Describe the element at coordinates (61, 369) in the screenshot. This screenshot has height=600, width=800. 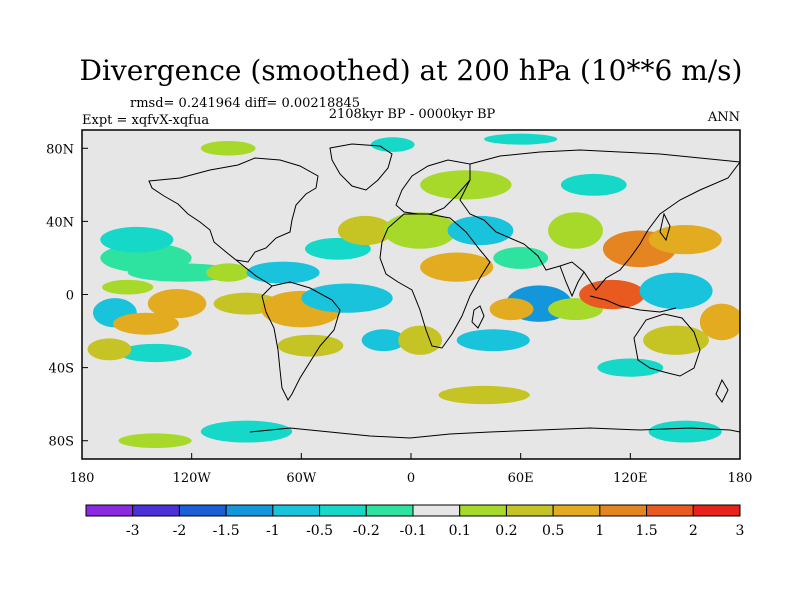
I see `y-tick-label-3: 40S` at that location.